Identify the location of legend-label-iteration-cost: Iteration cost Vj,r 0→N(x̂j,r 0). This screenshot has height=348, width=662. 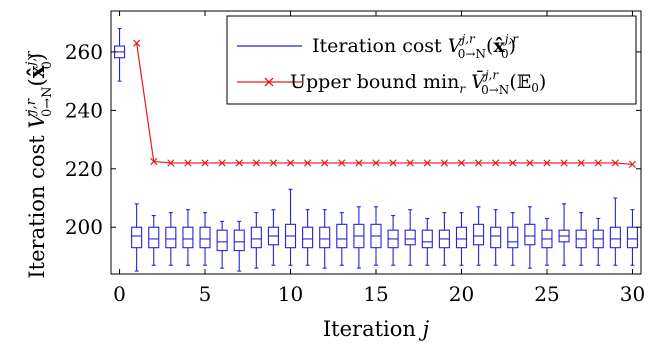
(415, 46).